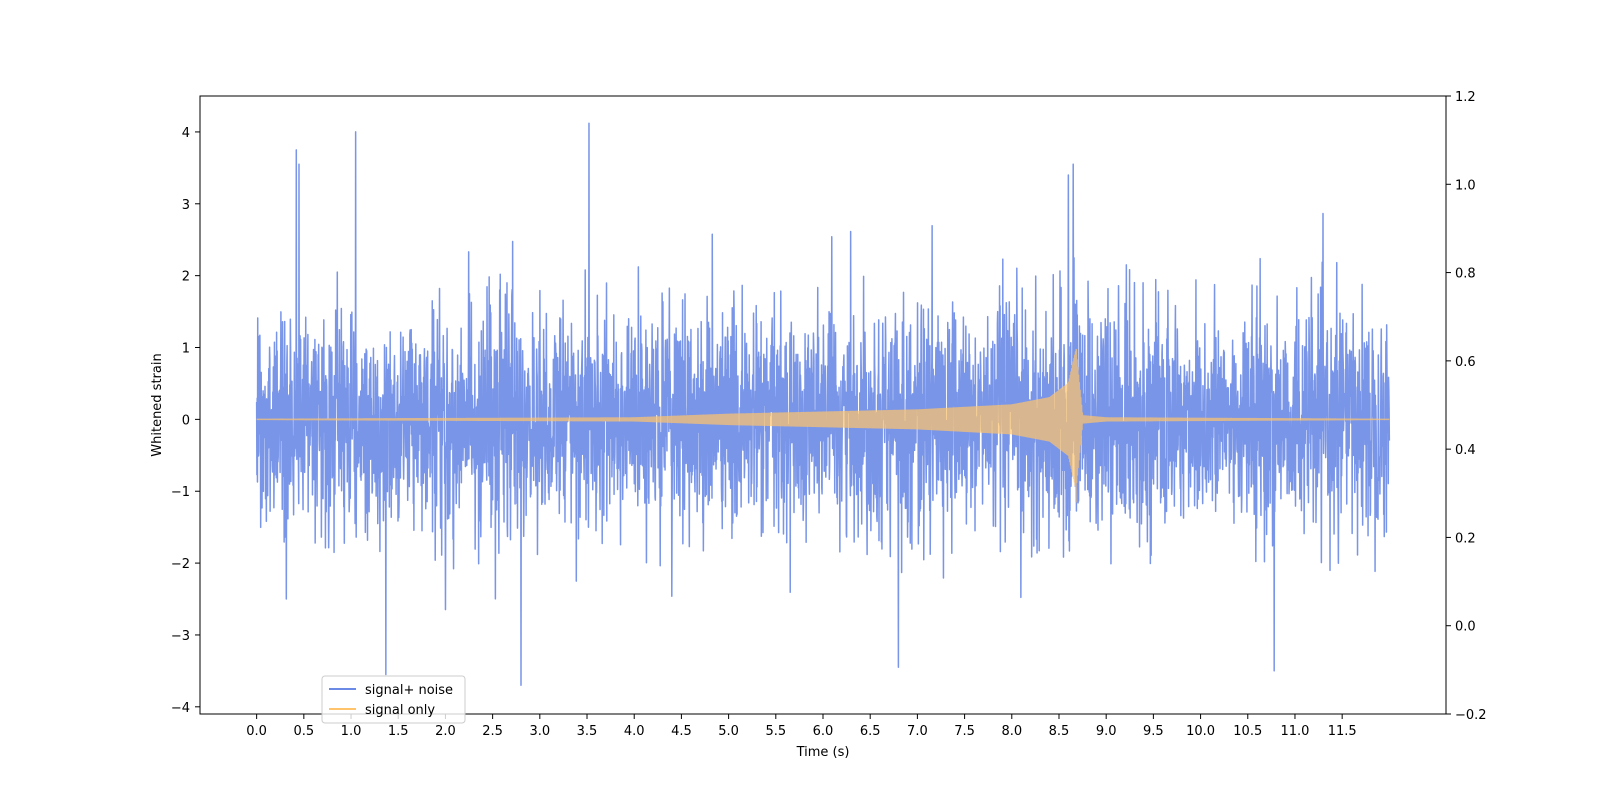  Describe the element at coordinates (1200, 731) in the screenshot. I see `x-tick-label-10-0: 10.0` at that location.